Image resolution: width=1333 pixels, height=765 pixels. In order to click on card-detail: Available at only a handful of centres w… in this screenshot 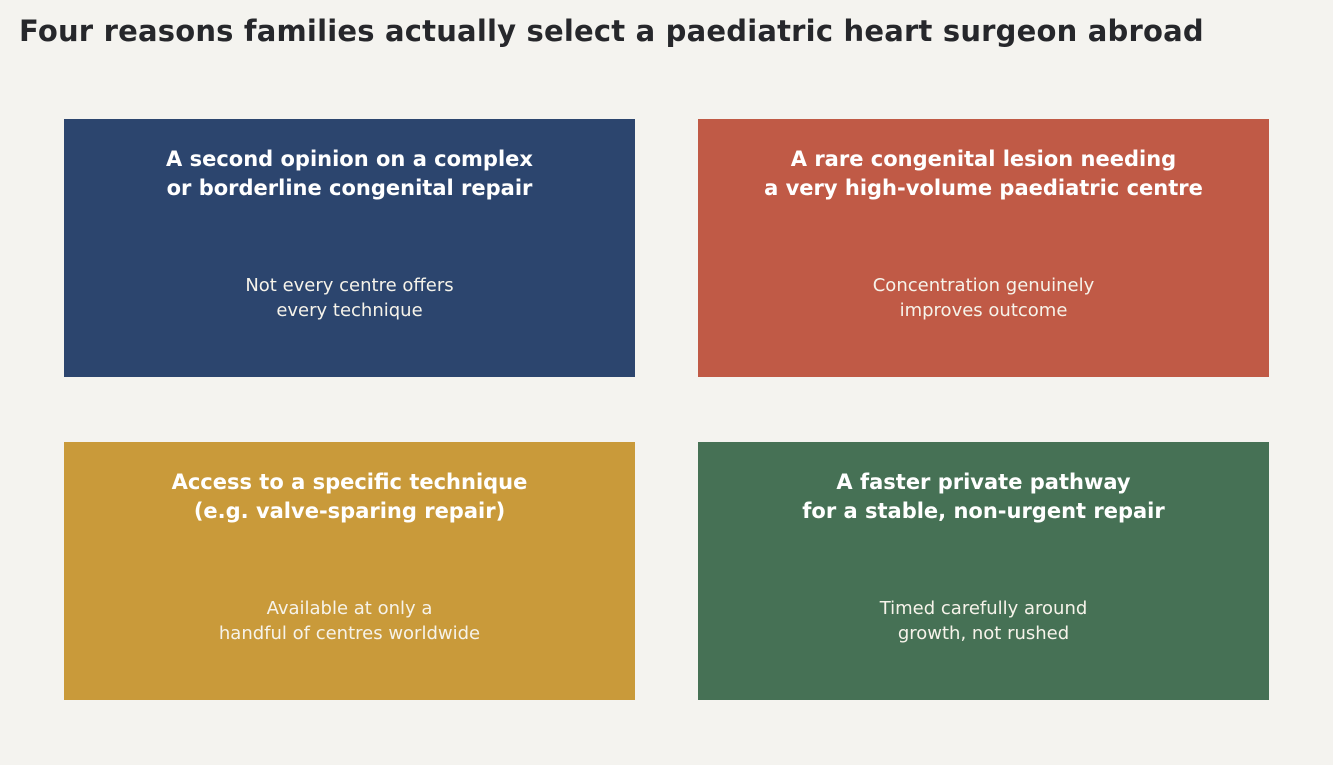, I will do `click(349, 621)`.